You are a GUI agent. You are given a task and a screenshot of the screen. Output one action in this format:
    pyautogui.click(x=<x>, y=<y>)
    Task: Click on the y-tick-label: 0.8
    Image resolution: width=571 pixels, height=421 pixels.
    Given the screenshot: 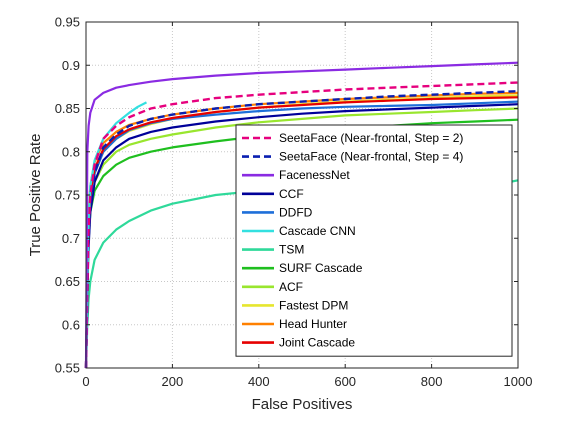 What is the action you would take?
    pyautogui.click(x=71, y=151)
    